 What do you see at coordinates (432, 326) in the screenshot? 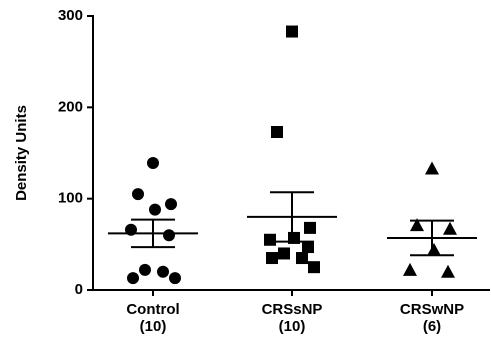
I see `x-tick-count: (6)` at bounding box center [432, 326].